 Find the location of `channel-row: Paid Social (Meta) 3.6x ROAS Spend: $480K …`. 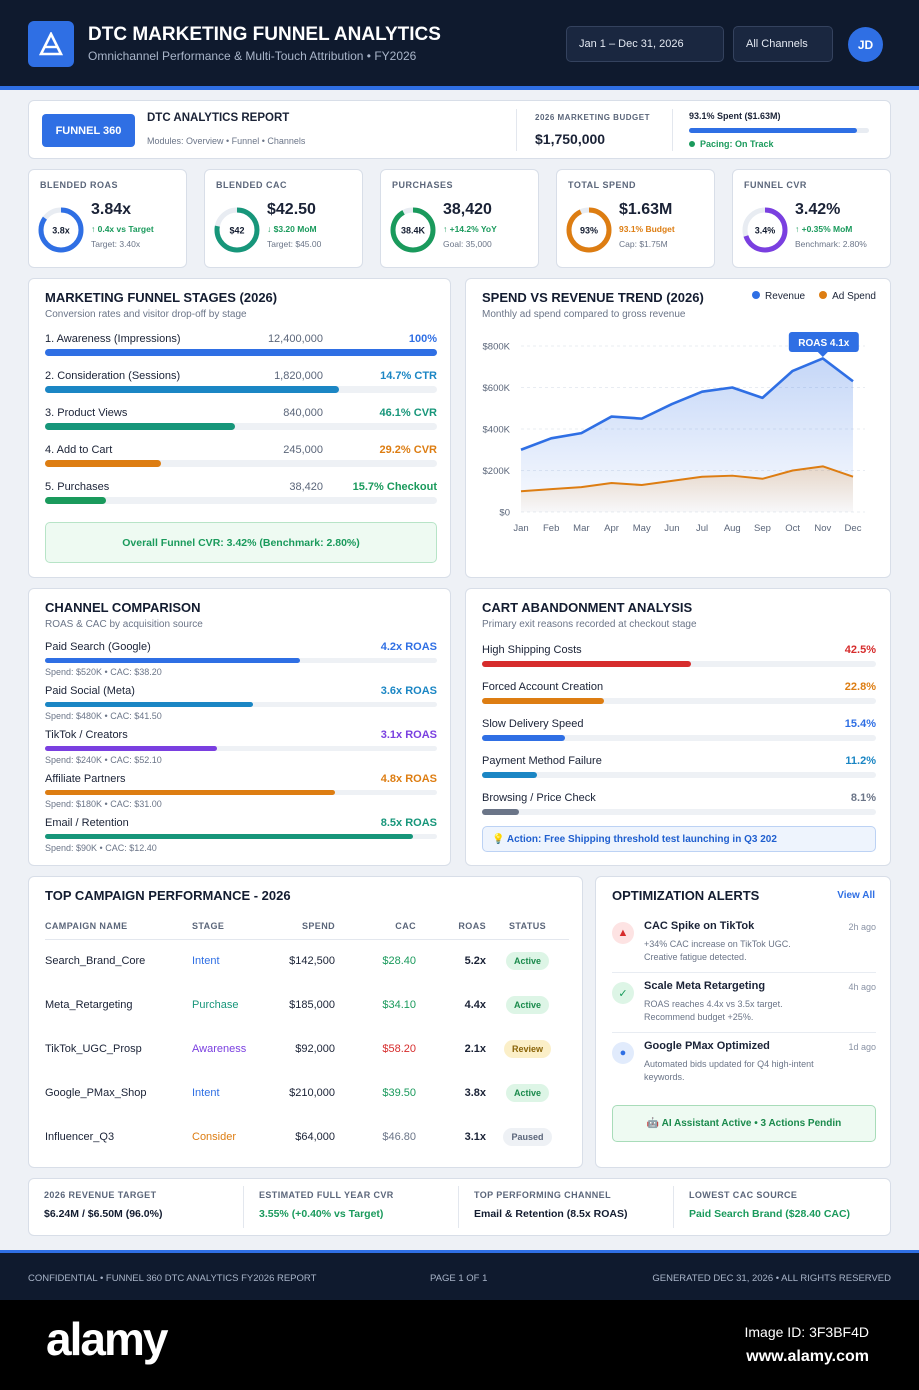

channel-row: Paid Social (Meta) 3.6x ROAS Spend: $480K … is located at coordinates (241, 707).